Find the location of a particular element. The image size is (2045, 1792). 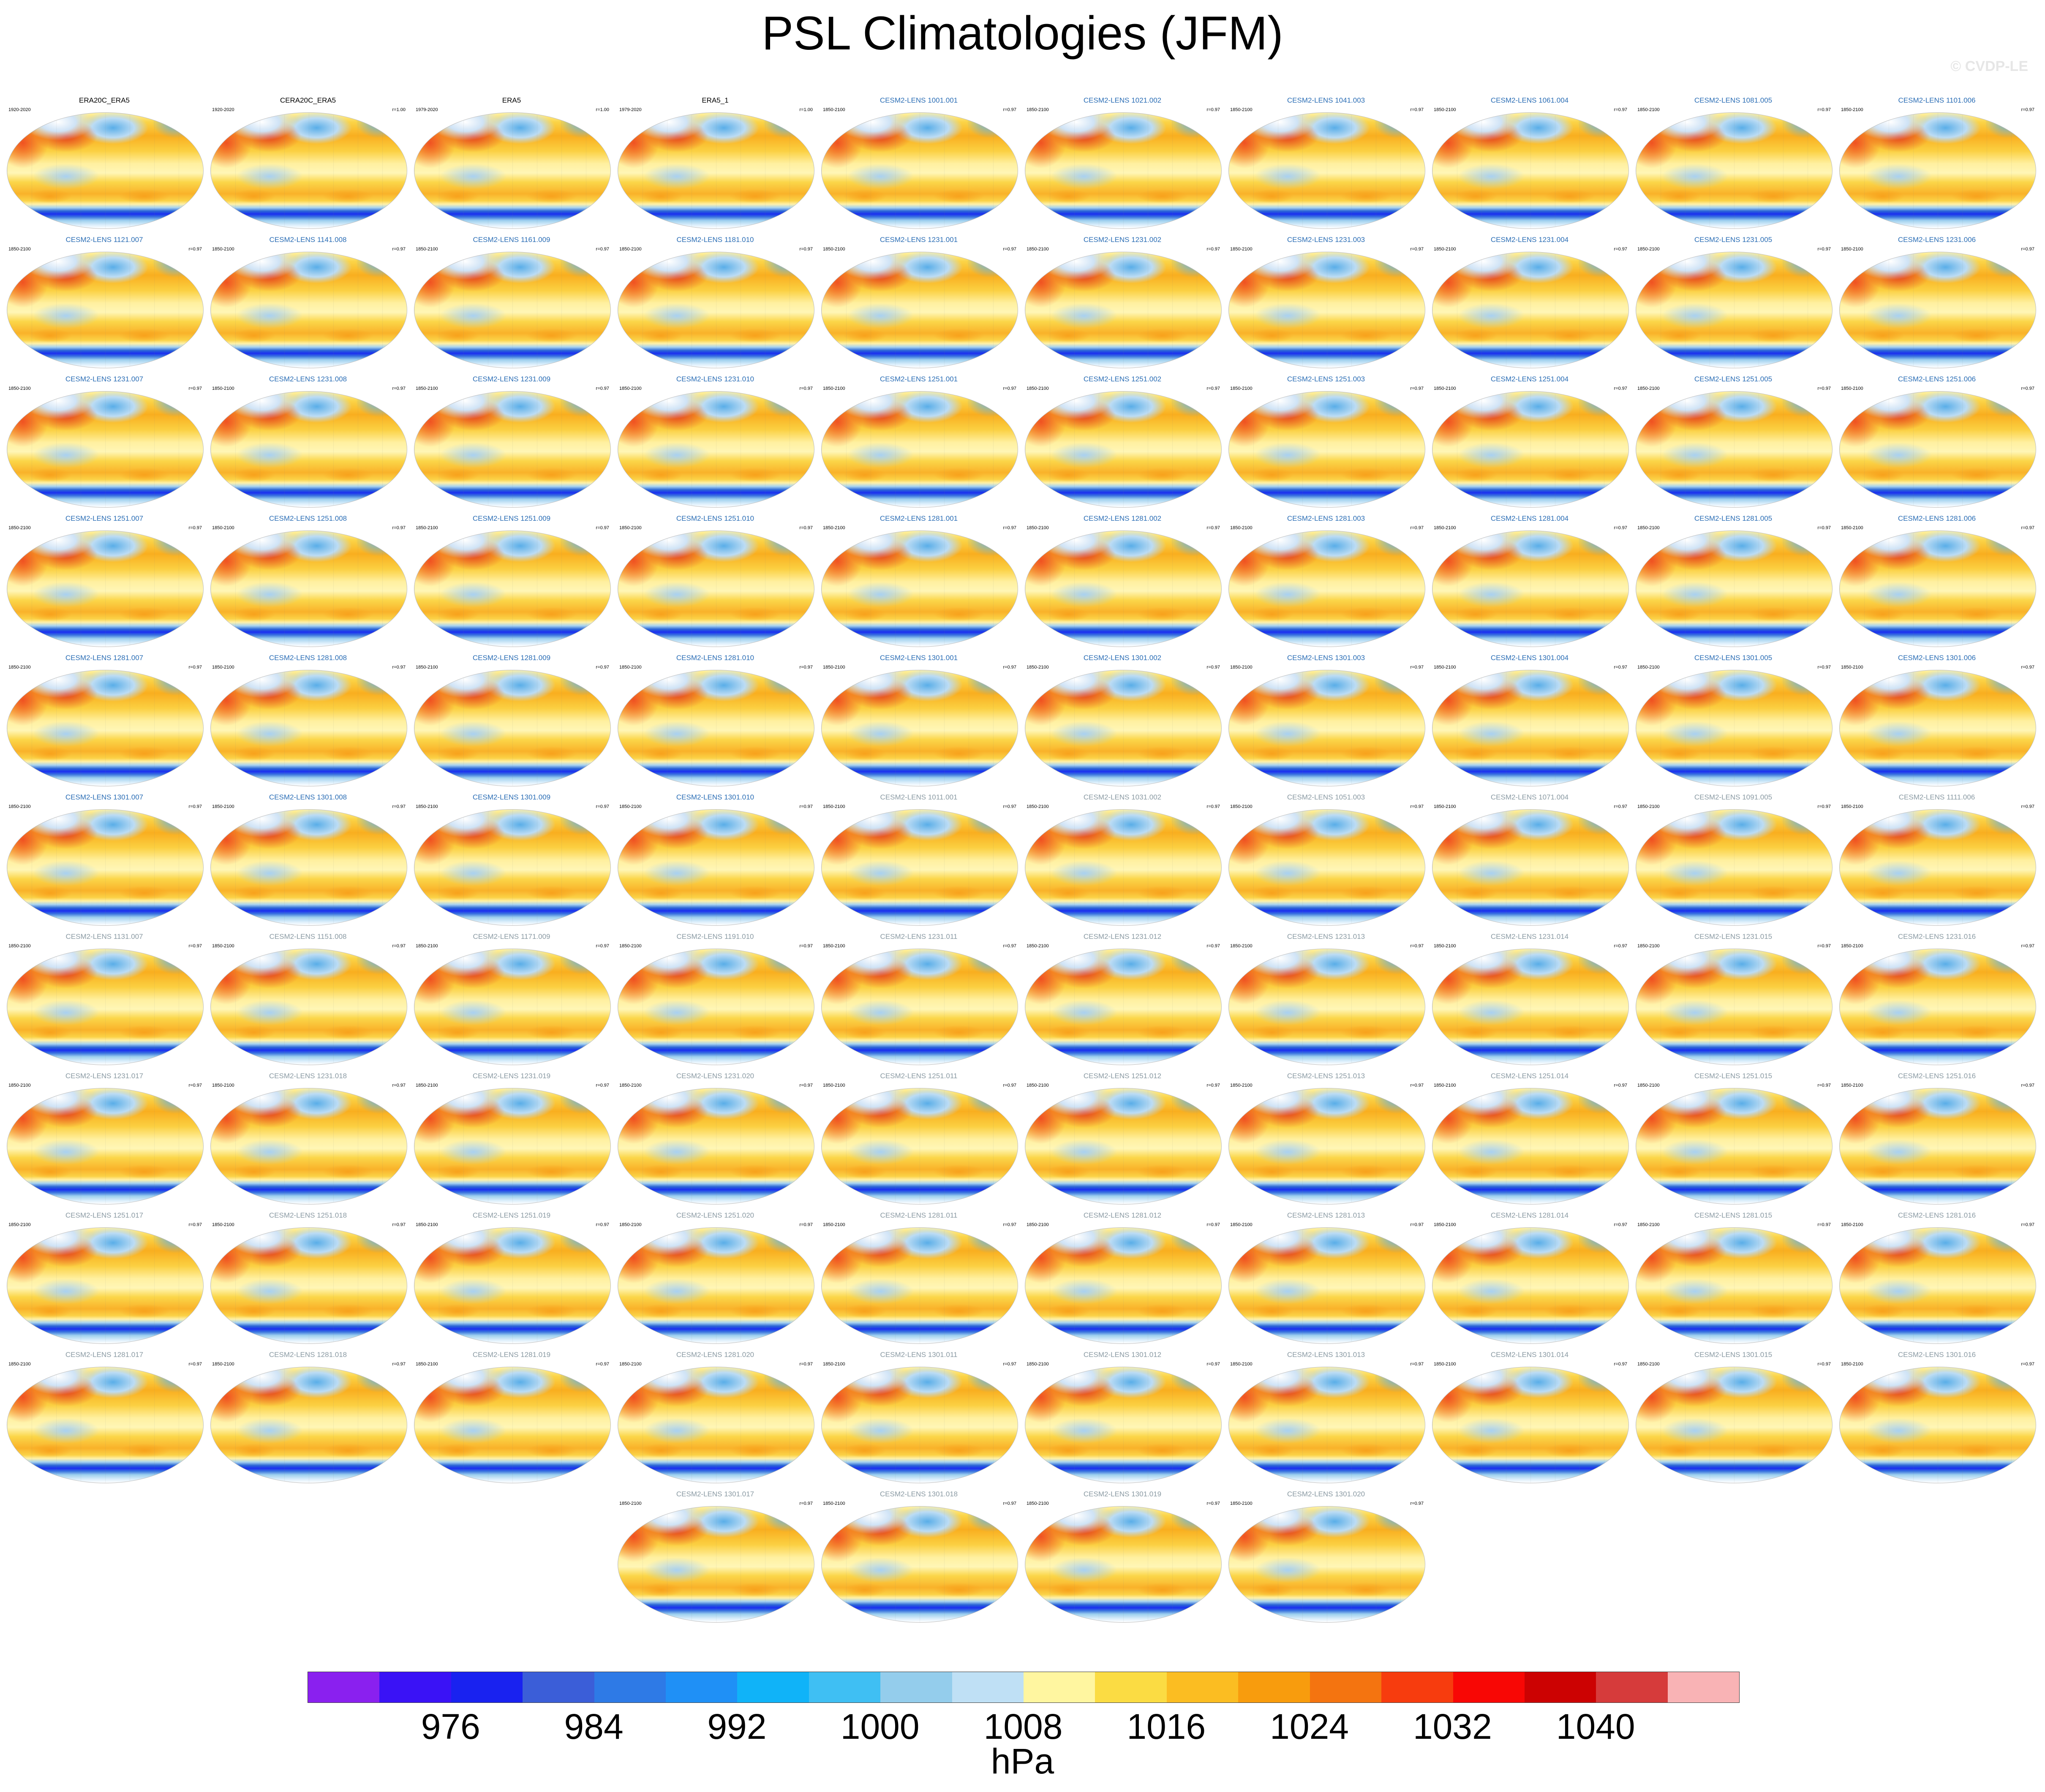

map-panel: CESM2-LENS 1161.009 1850-2100 r=0.97 is located at coordinates (512, 304).